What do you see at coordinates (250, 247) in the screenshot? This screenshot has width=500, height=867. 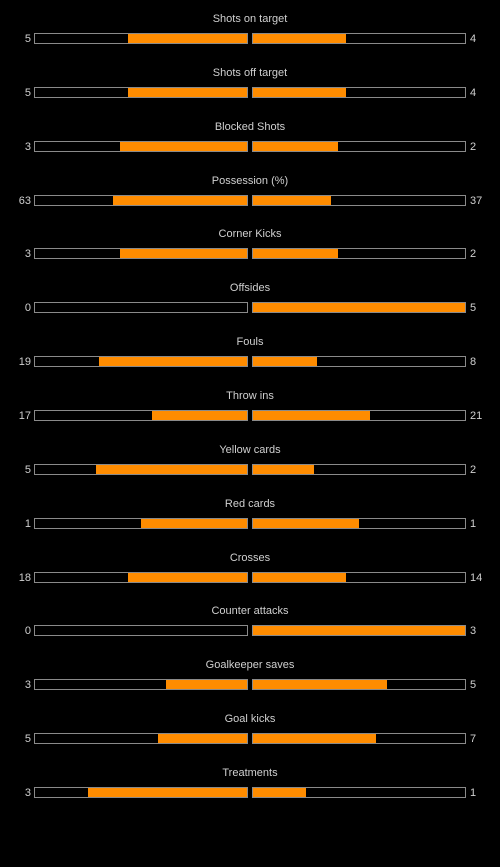 I see `stat-row-corner-kicks: Corner Kicks 3 2` at bounding box center [250, 247].